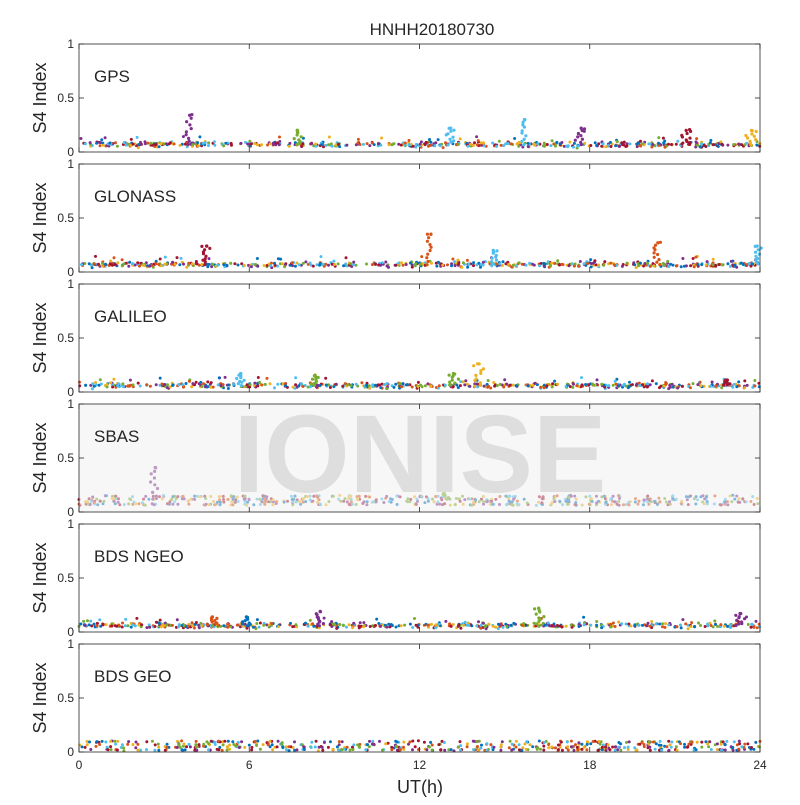 The width and height of the screenshot is (800, 805). What do you see at coordinates (590, 765) in the screenshot?
I see `x-tick-label: 18` at bounding box center [590, 765].